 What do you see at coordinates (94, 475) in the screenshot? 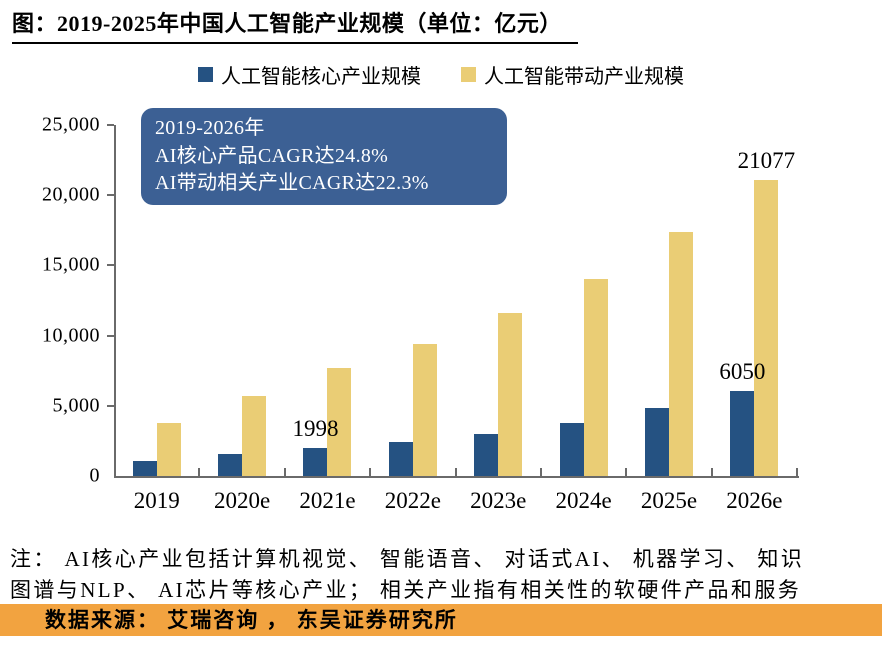
I see `y-axis-tick-label: 0` at bounding box center [94, 475].